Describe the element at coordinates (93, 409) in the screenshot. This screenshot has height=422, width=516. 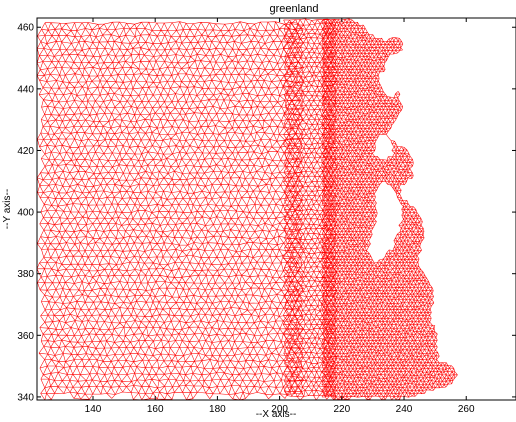
I see `x-tick-label: 140` at that location.